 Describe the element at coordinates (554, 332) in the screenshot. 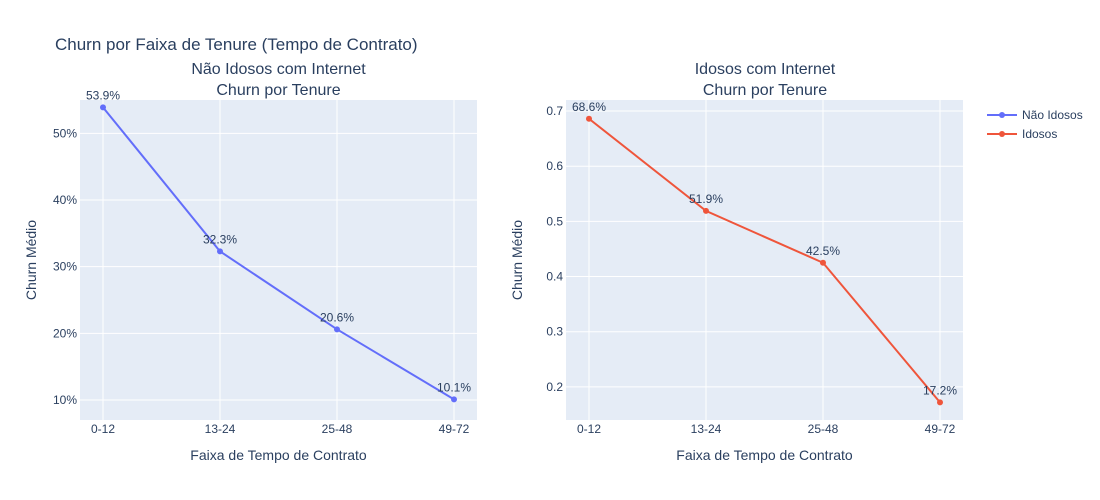

I see `y-tick-label: 0.3` at that location.